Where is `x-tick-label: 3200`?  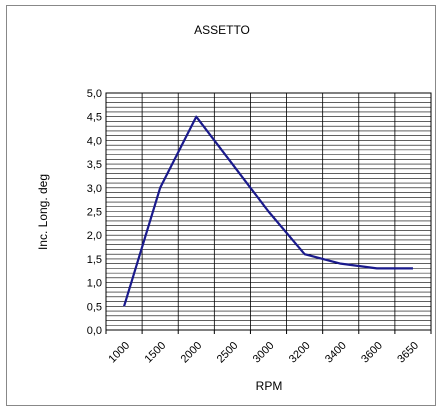 x-tick-label: 3200 is located at coordinates (300, 353).